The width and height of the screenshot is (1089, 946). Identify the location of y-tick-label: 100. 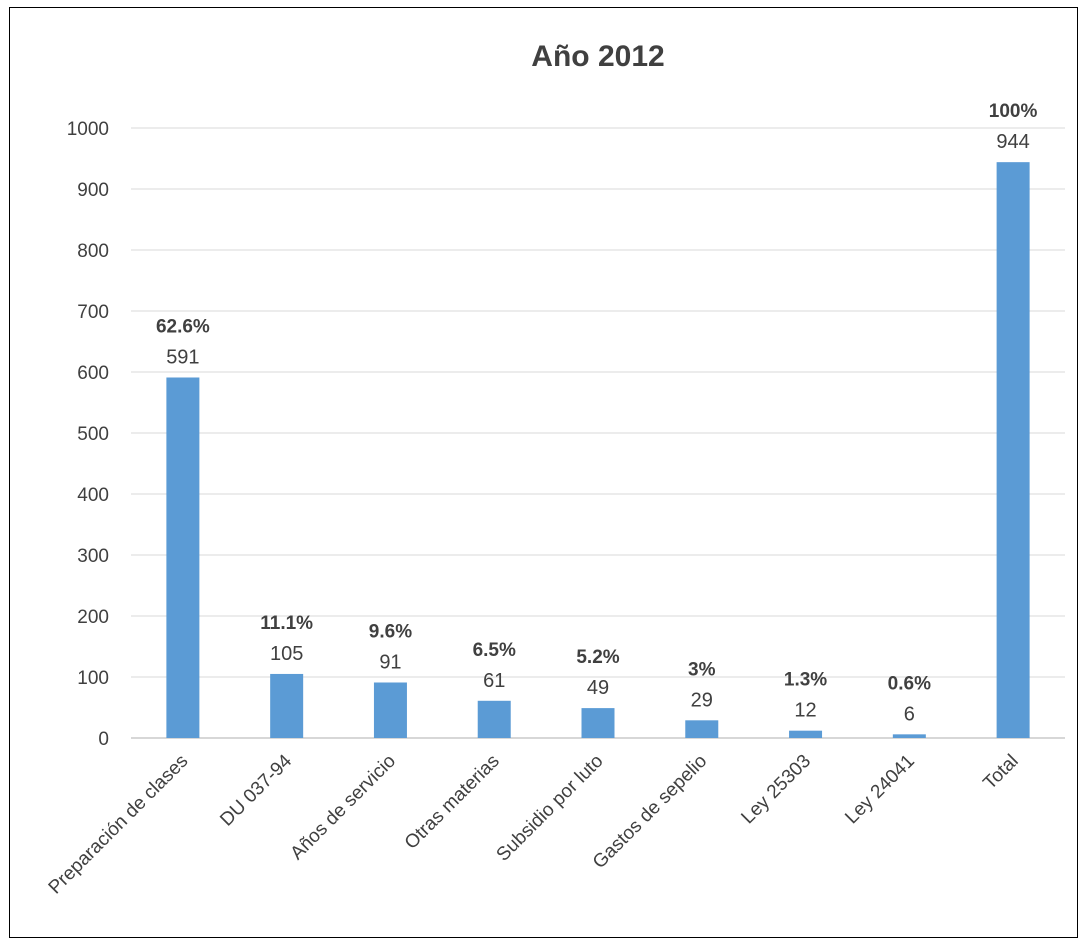
(93, 678).